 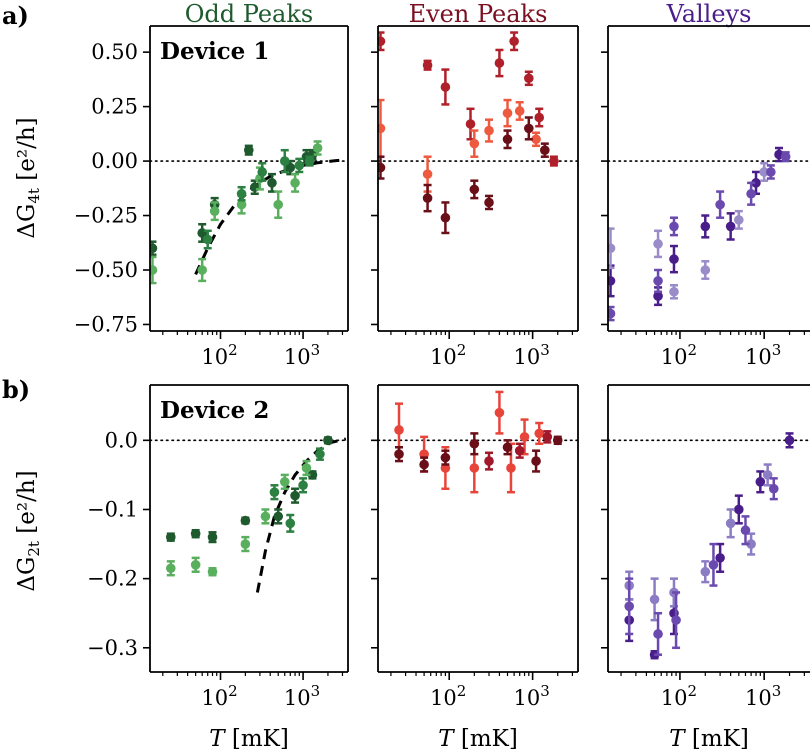 What do you see at coordinates (114, 52) in the screenshot?
I see `y-tick-label: 0.50` at bounding box center [114, 52].